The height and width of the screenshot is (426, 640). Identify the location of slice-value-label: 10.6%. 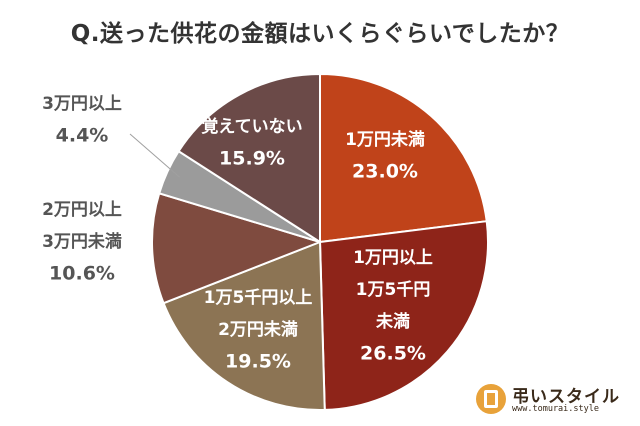
(82, 274).